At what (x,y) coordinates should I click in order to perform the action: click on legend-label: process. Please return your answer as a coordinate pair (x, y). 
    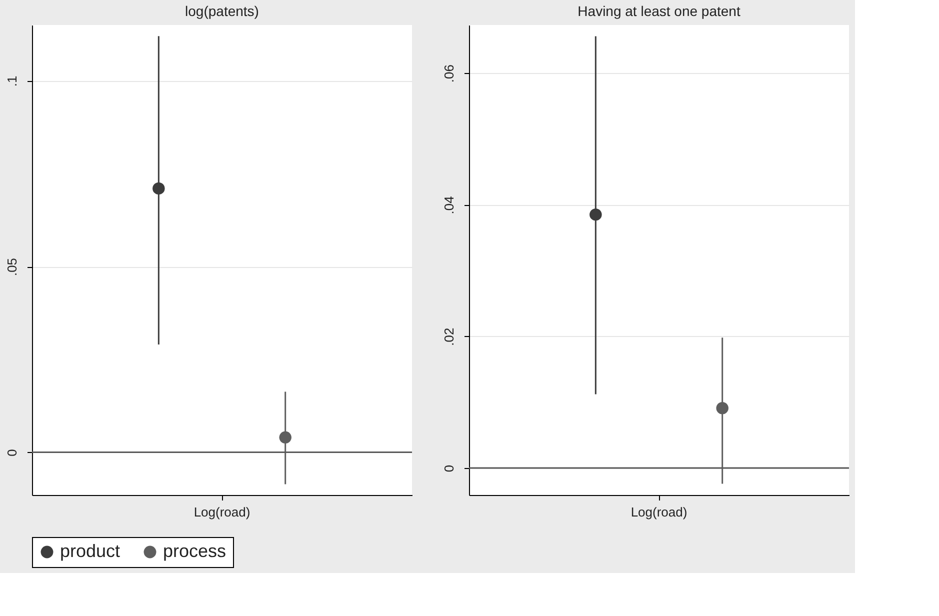
    Looking at the image, I should click on (194, 551).